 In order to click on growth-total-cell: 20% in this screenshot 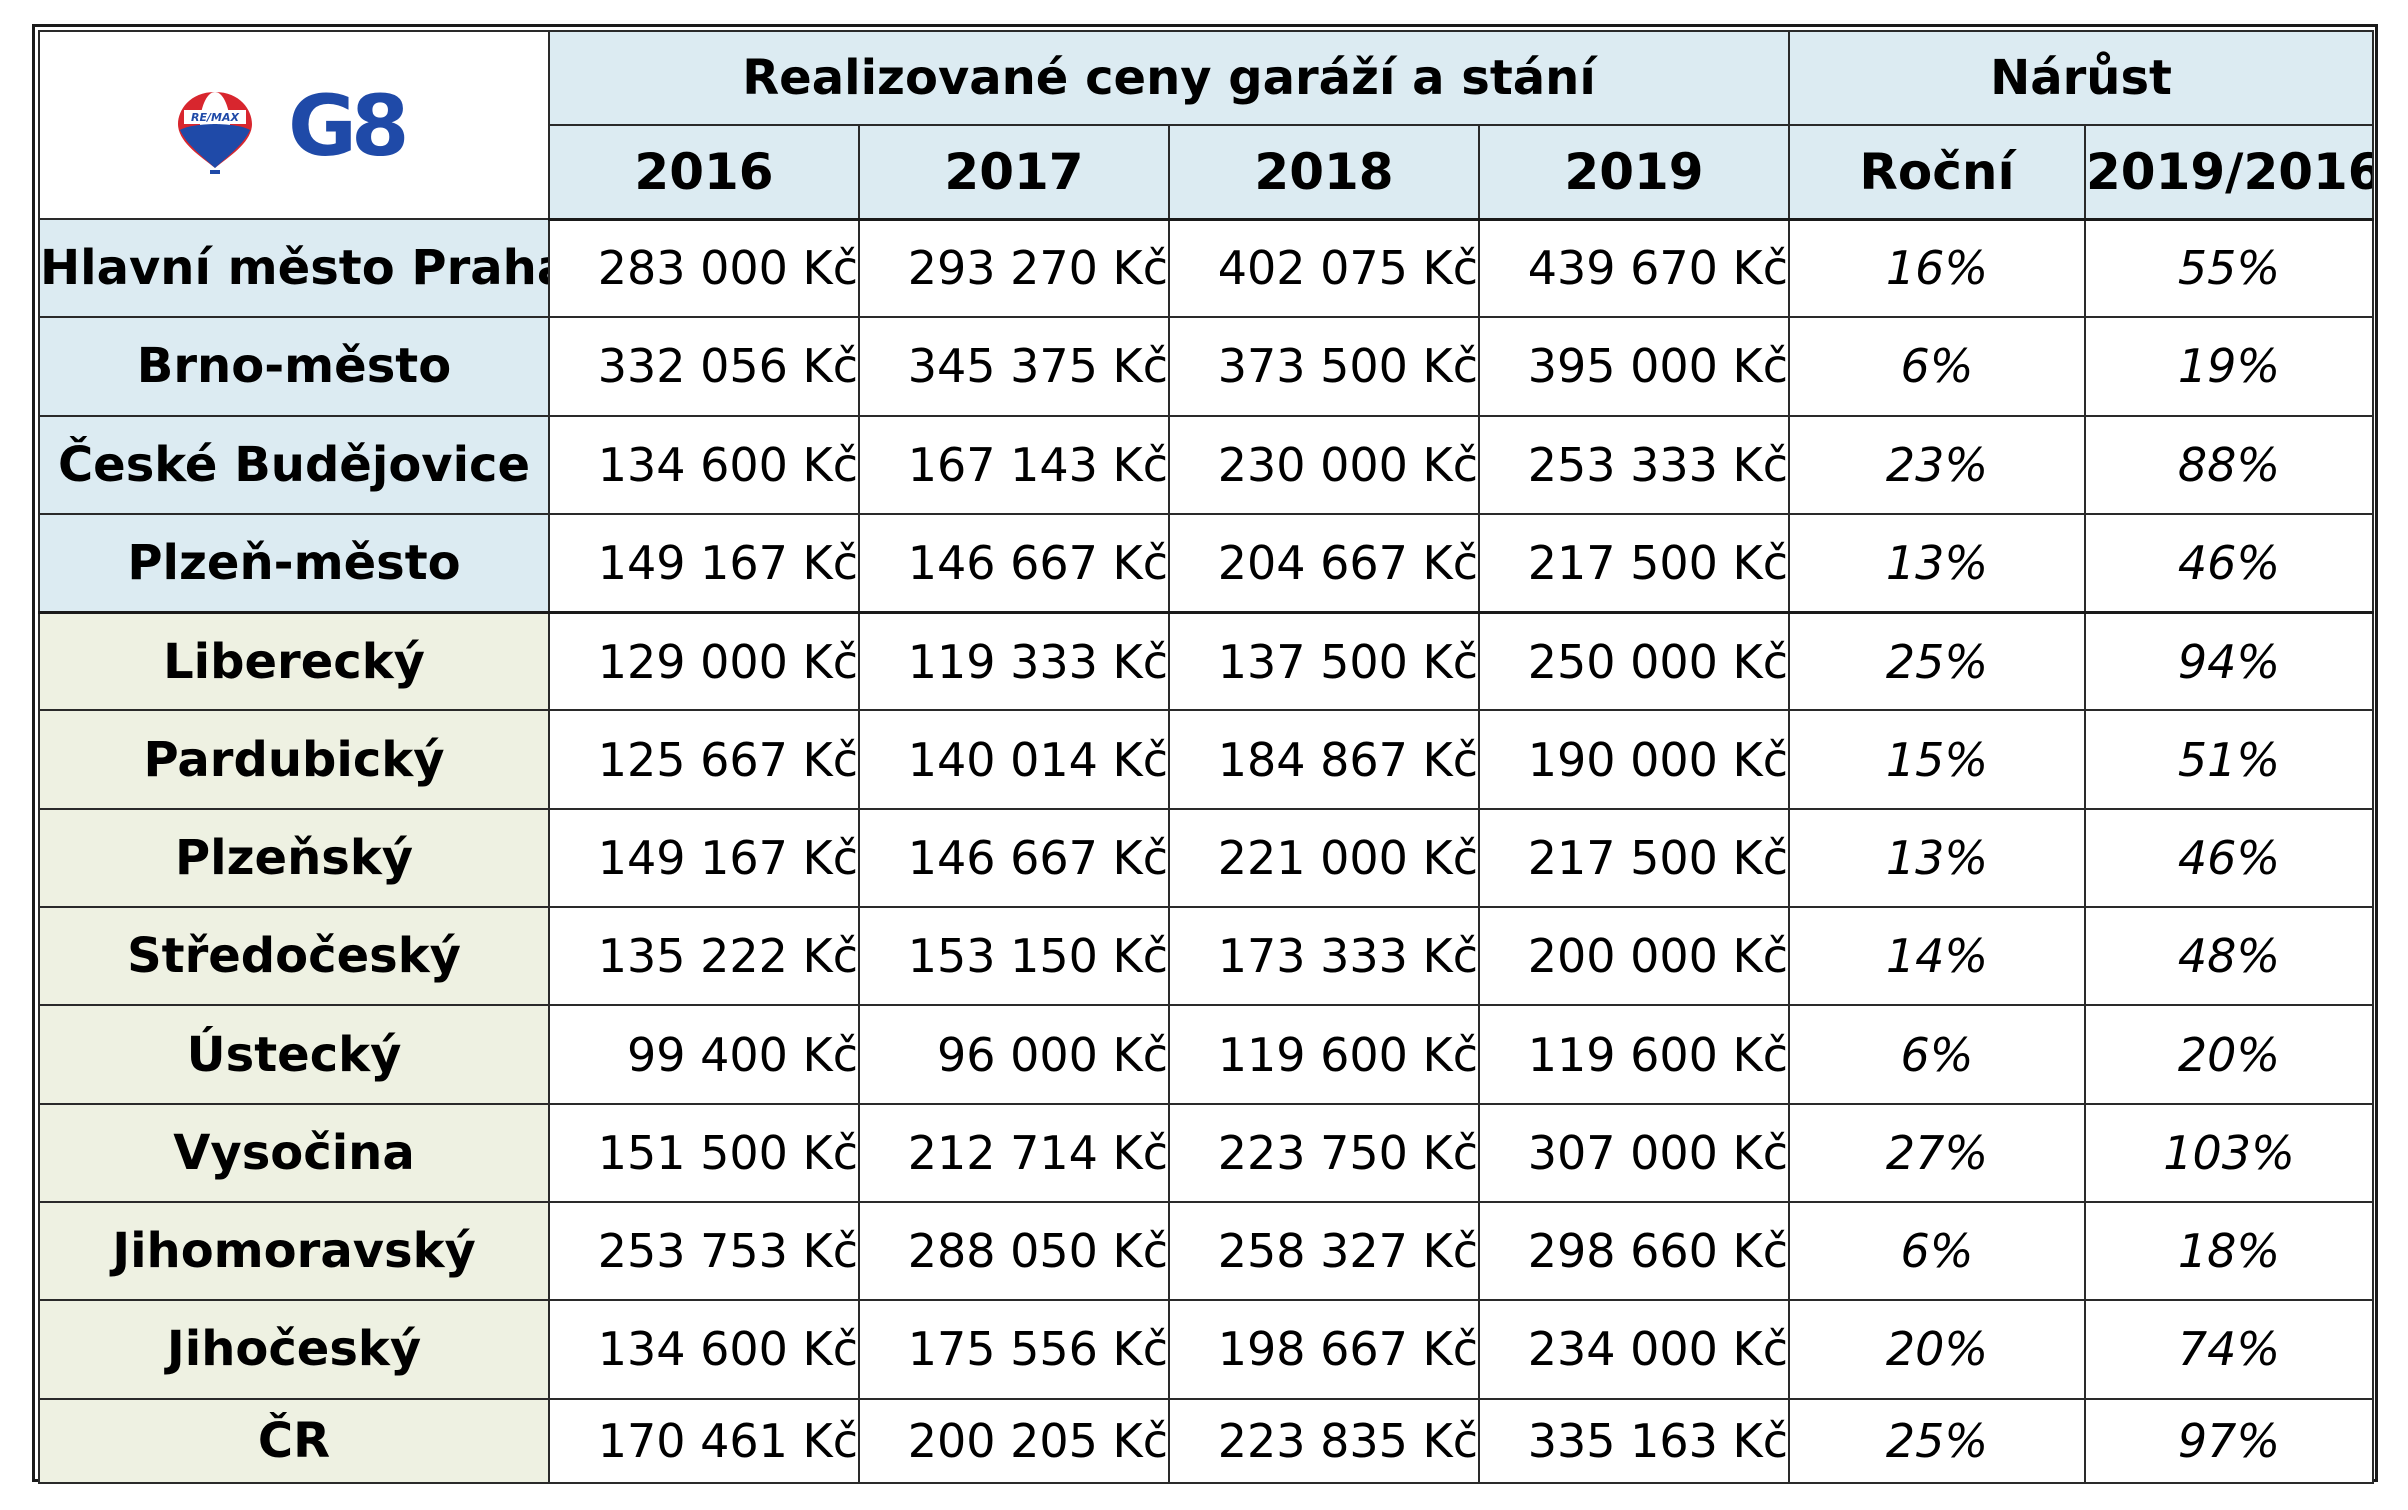, I will do `click(2229, 1054)`.